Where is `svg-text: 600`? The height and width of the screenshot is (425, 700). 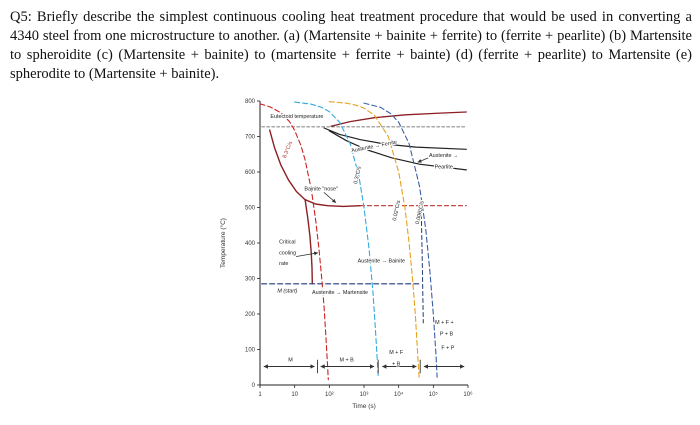 svg-text: 600 is located at coordinates (250, 173).